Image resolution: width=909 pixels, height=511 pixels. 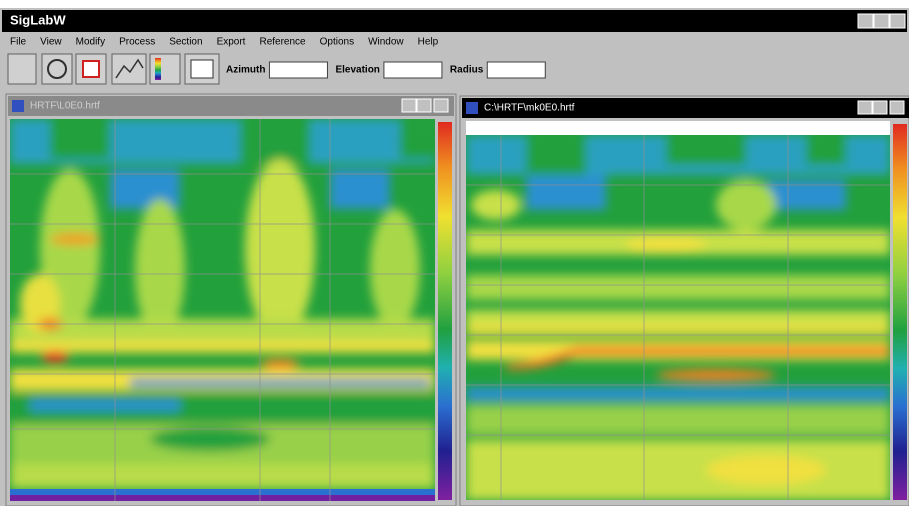 I want to click on open-button, so click(x=22, y=69).